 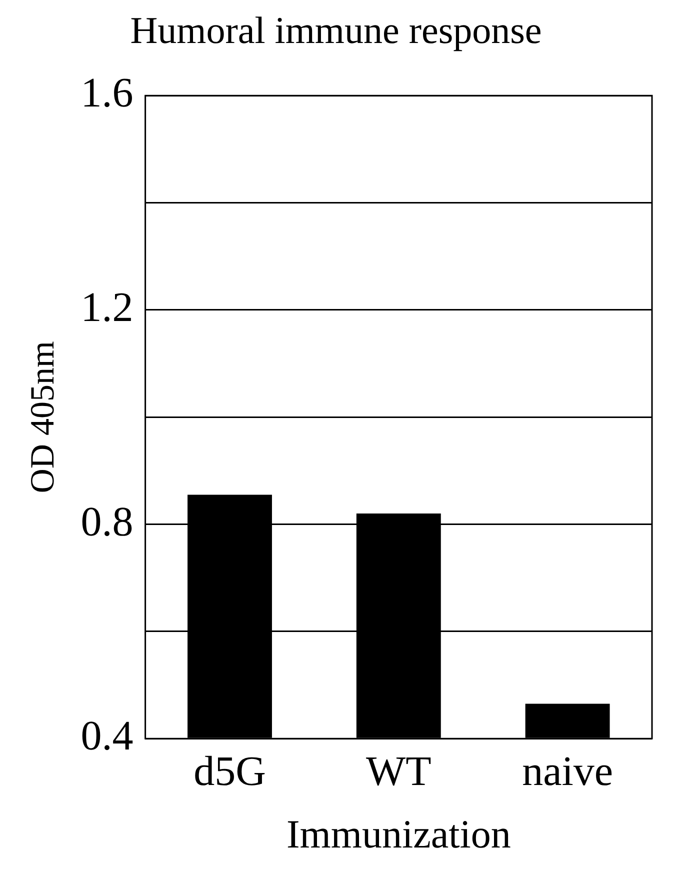 What do you see at coordinates (398, 834) in the screenshot?
I see `x-axis-title: Immunization` at bounding box center [398, 834].